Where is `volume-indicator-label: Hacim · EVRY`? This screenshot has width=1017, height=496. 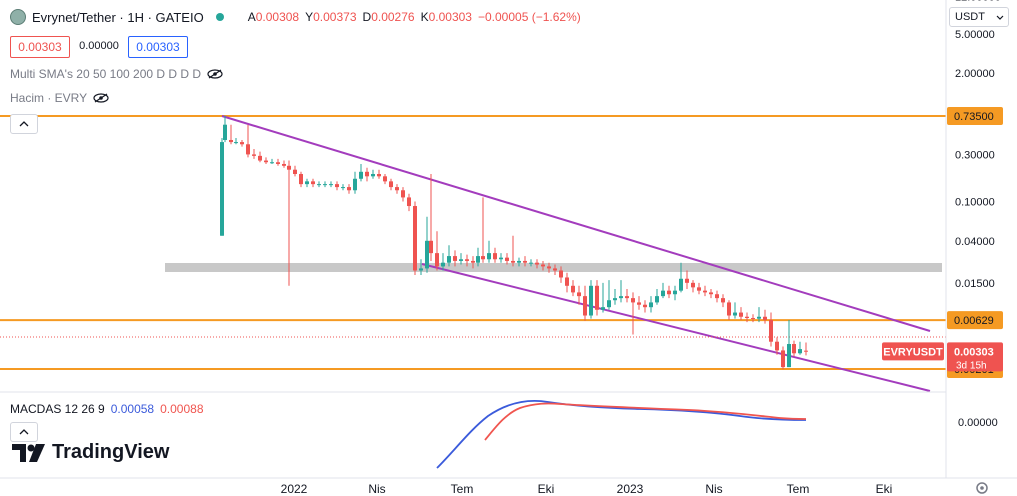
volume-indicator-label: Hacim · EVRY is located at coordinates (48, 98).